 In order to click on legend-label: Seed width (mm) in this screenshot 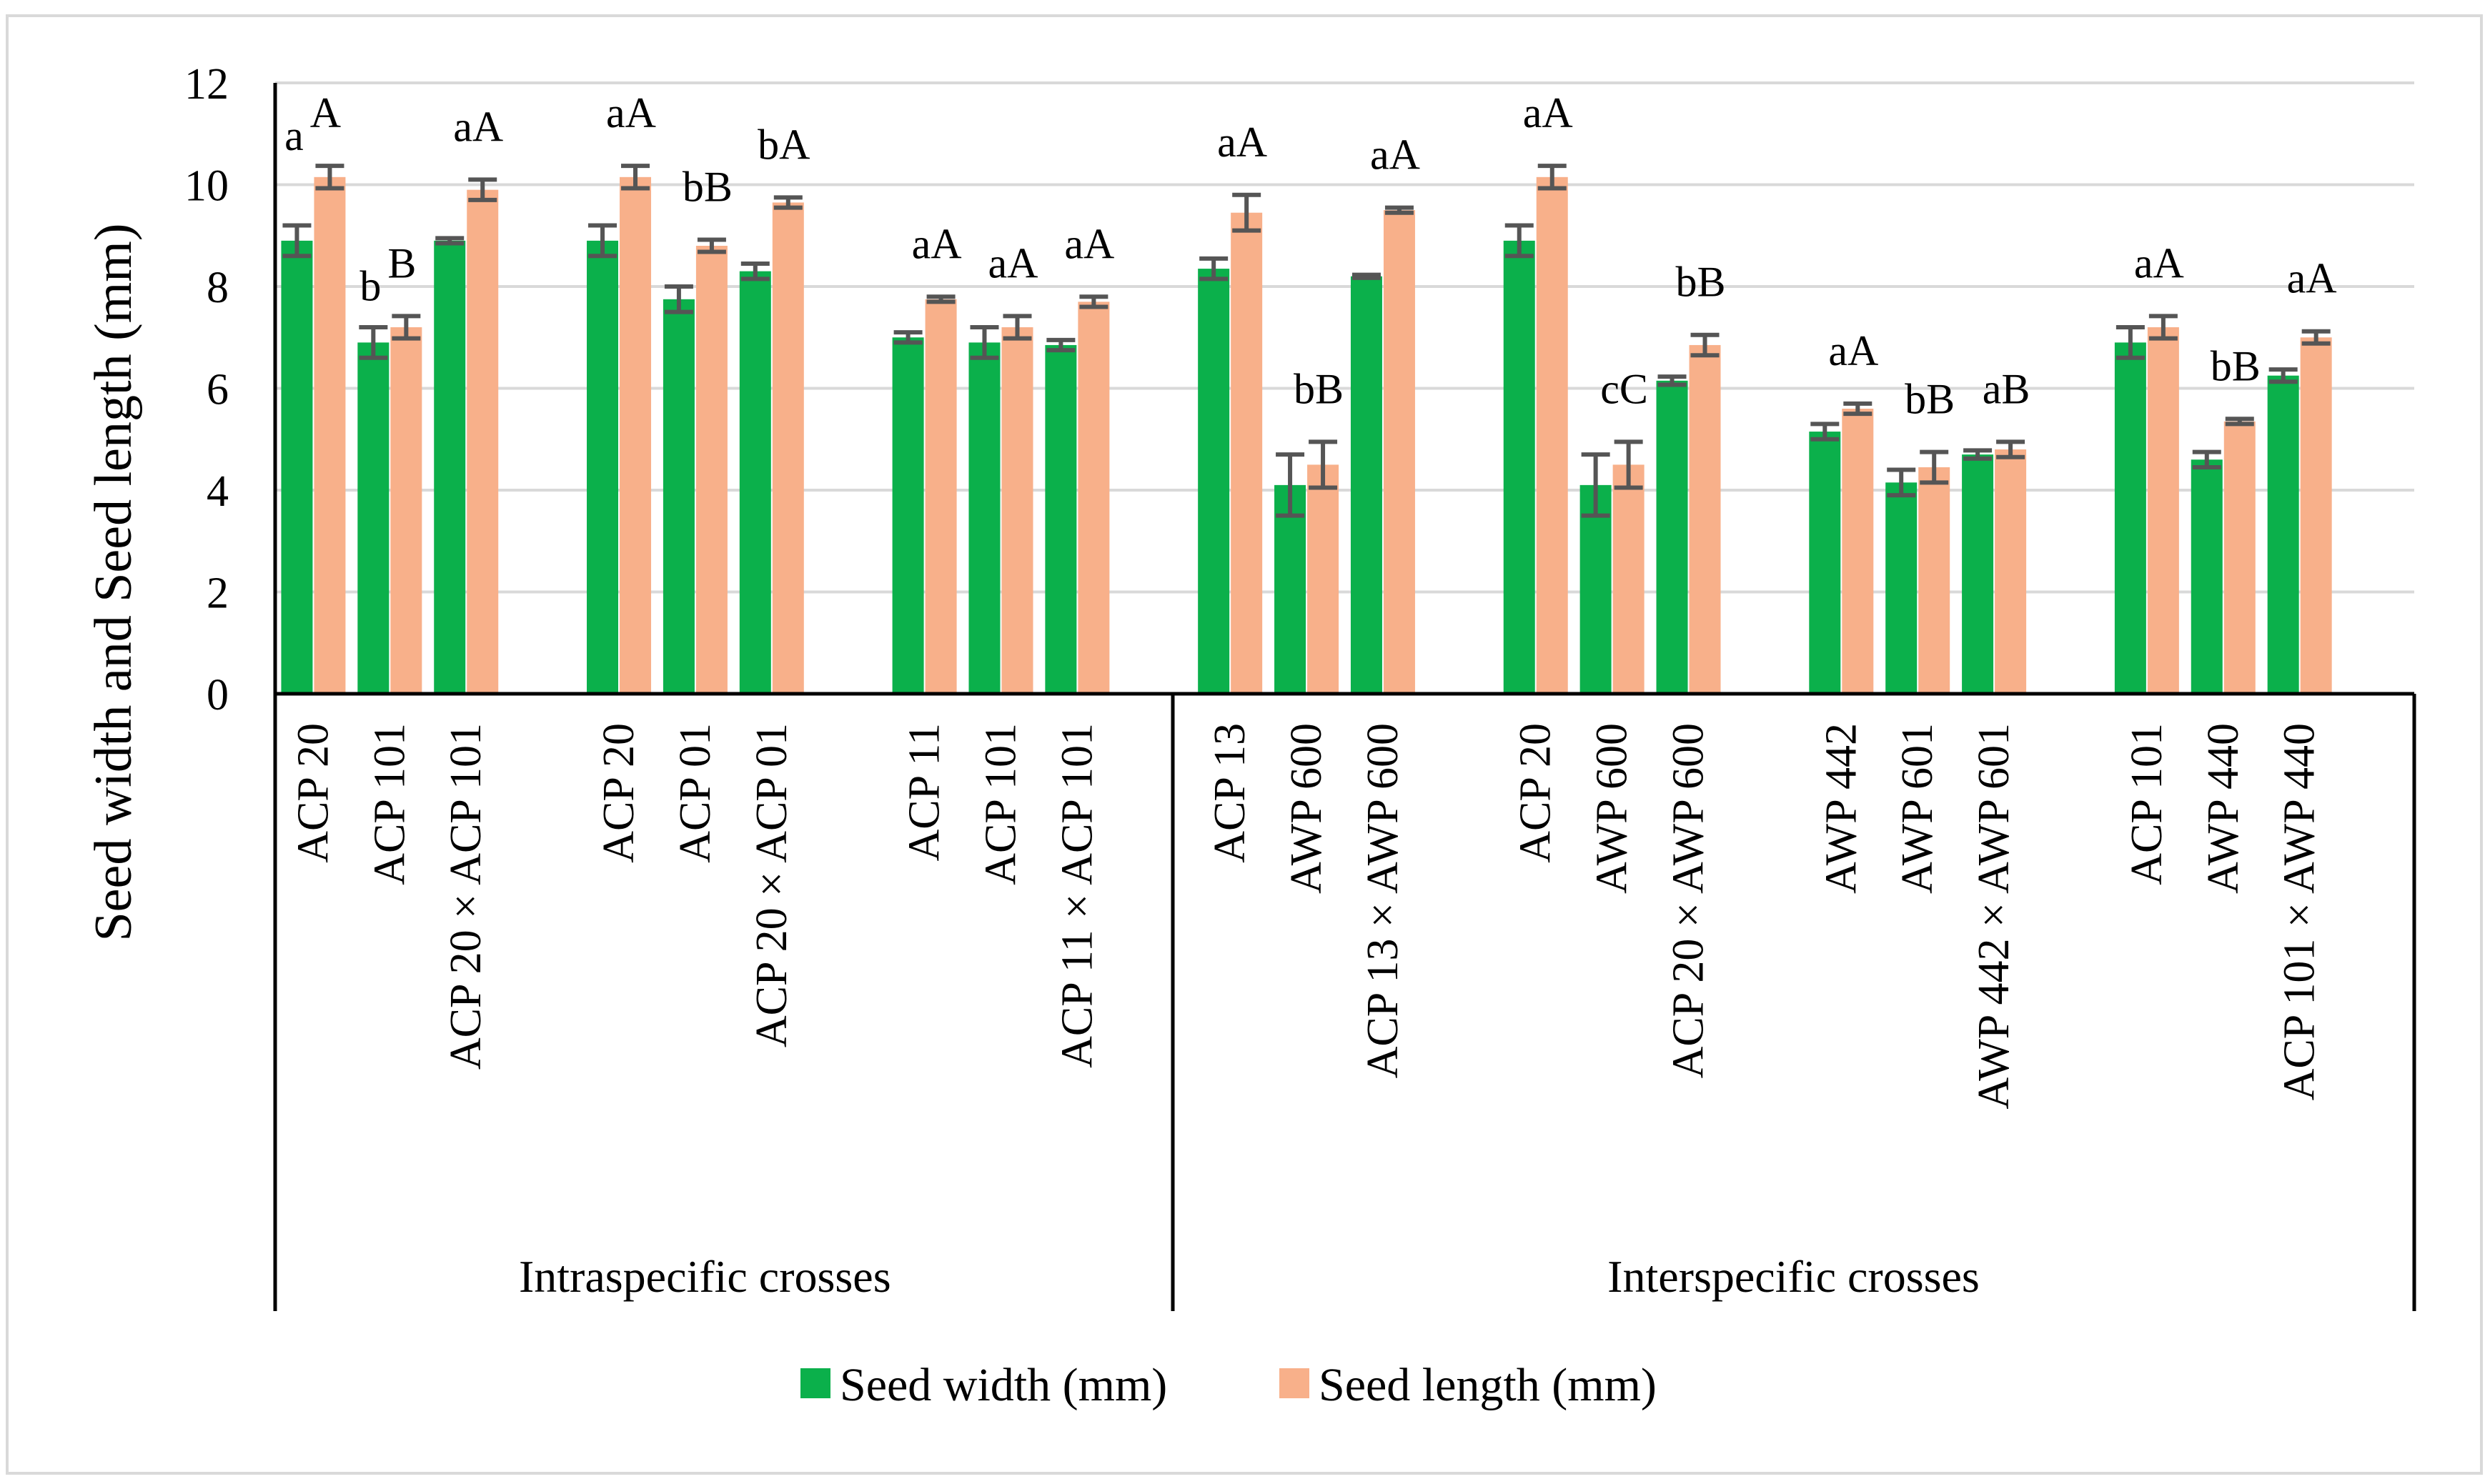, I will do `click(1004, 1385)`.